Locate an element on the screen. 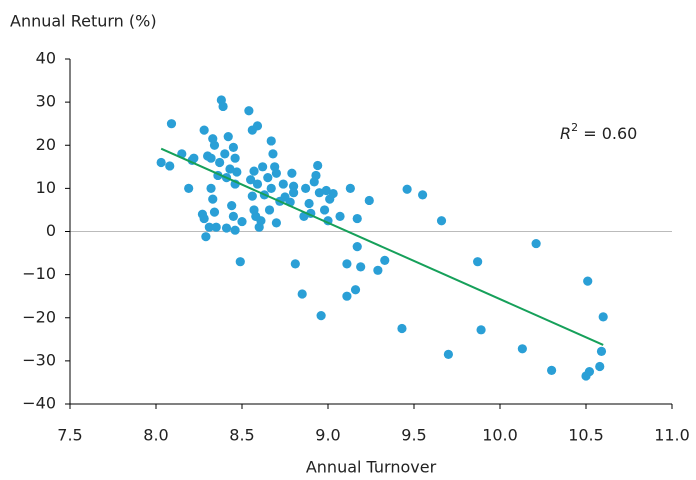 This screenshot has height=480, width=696. annotation-text: = 0.60 is located at coordinates (607, 133).